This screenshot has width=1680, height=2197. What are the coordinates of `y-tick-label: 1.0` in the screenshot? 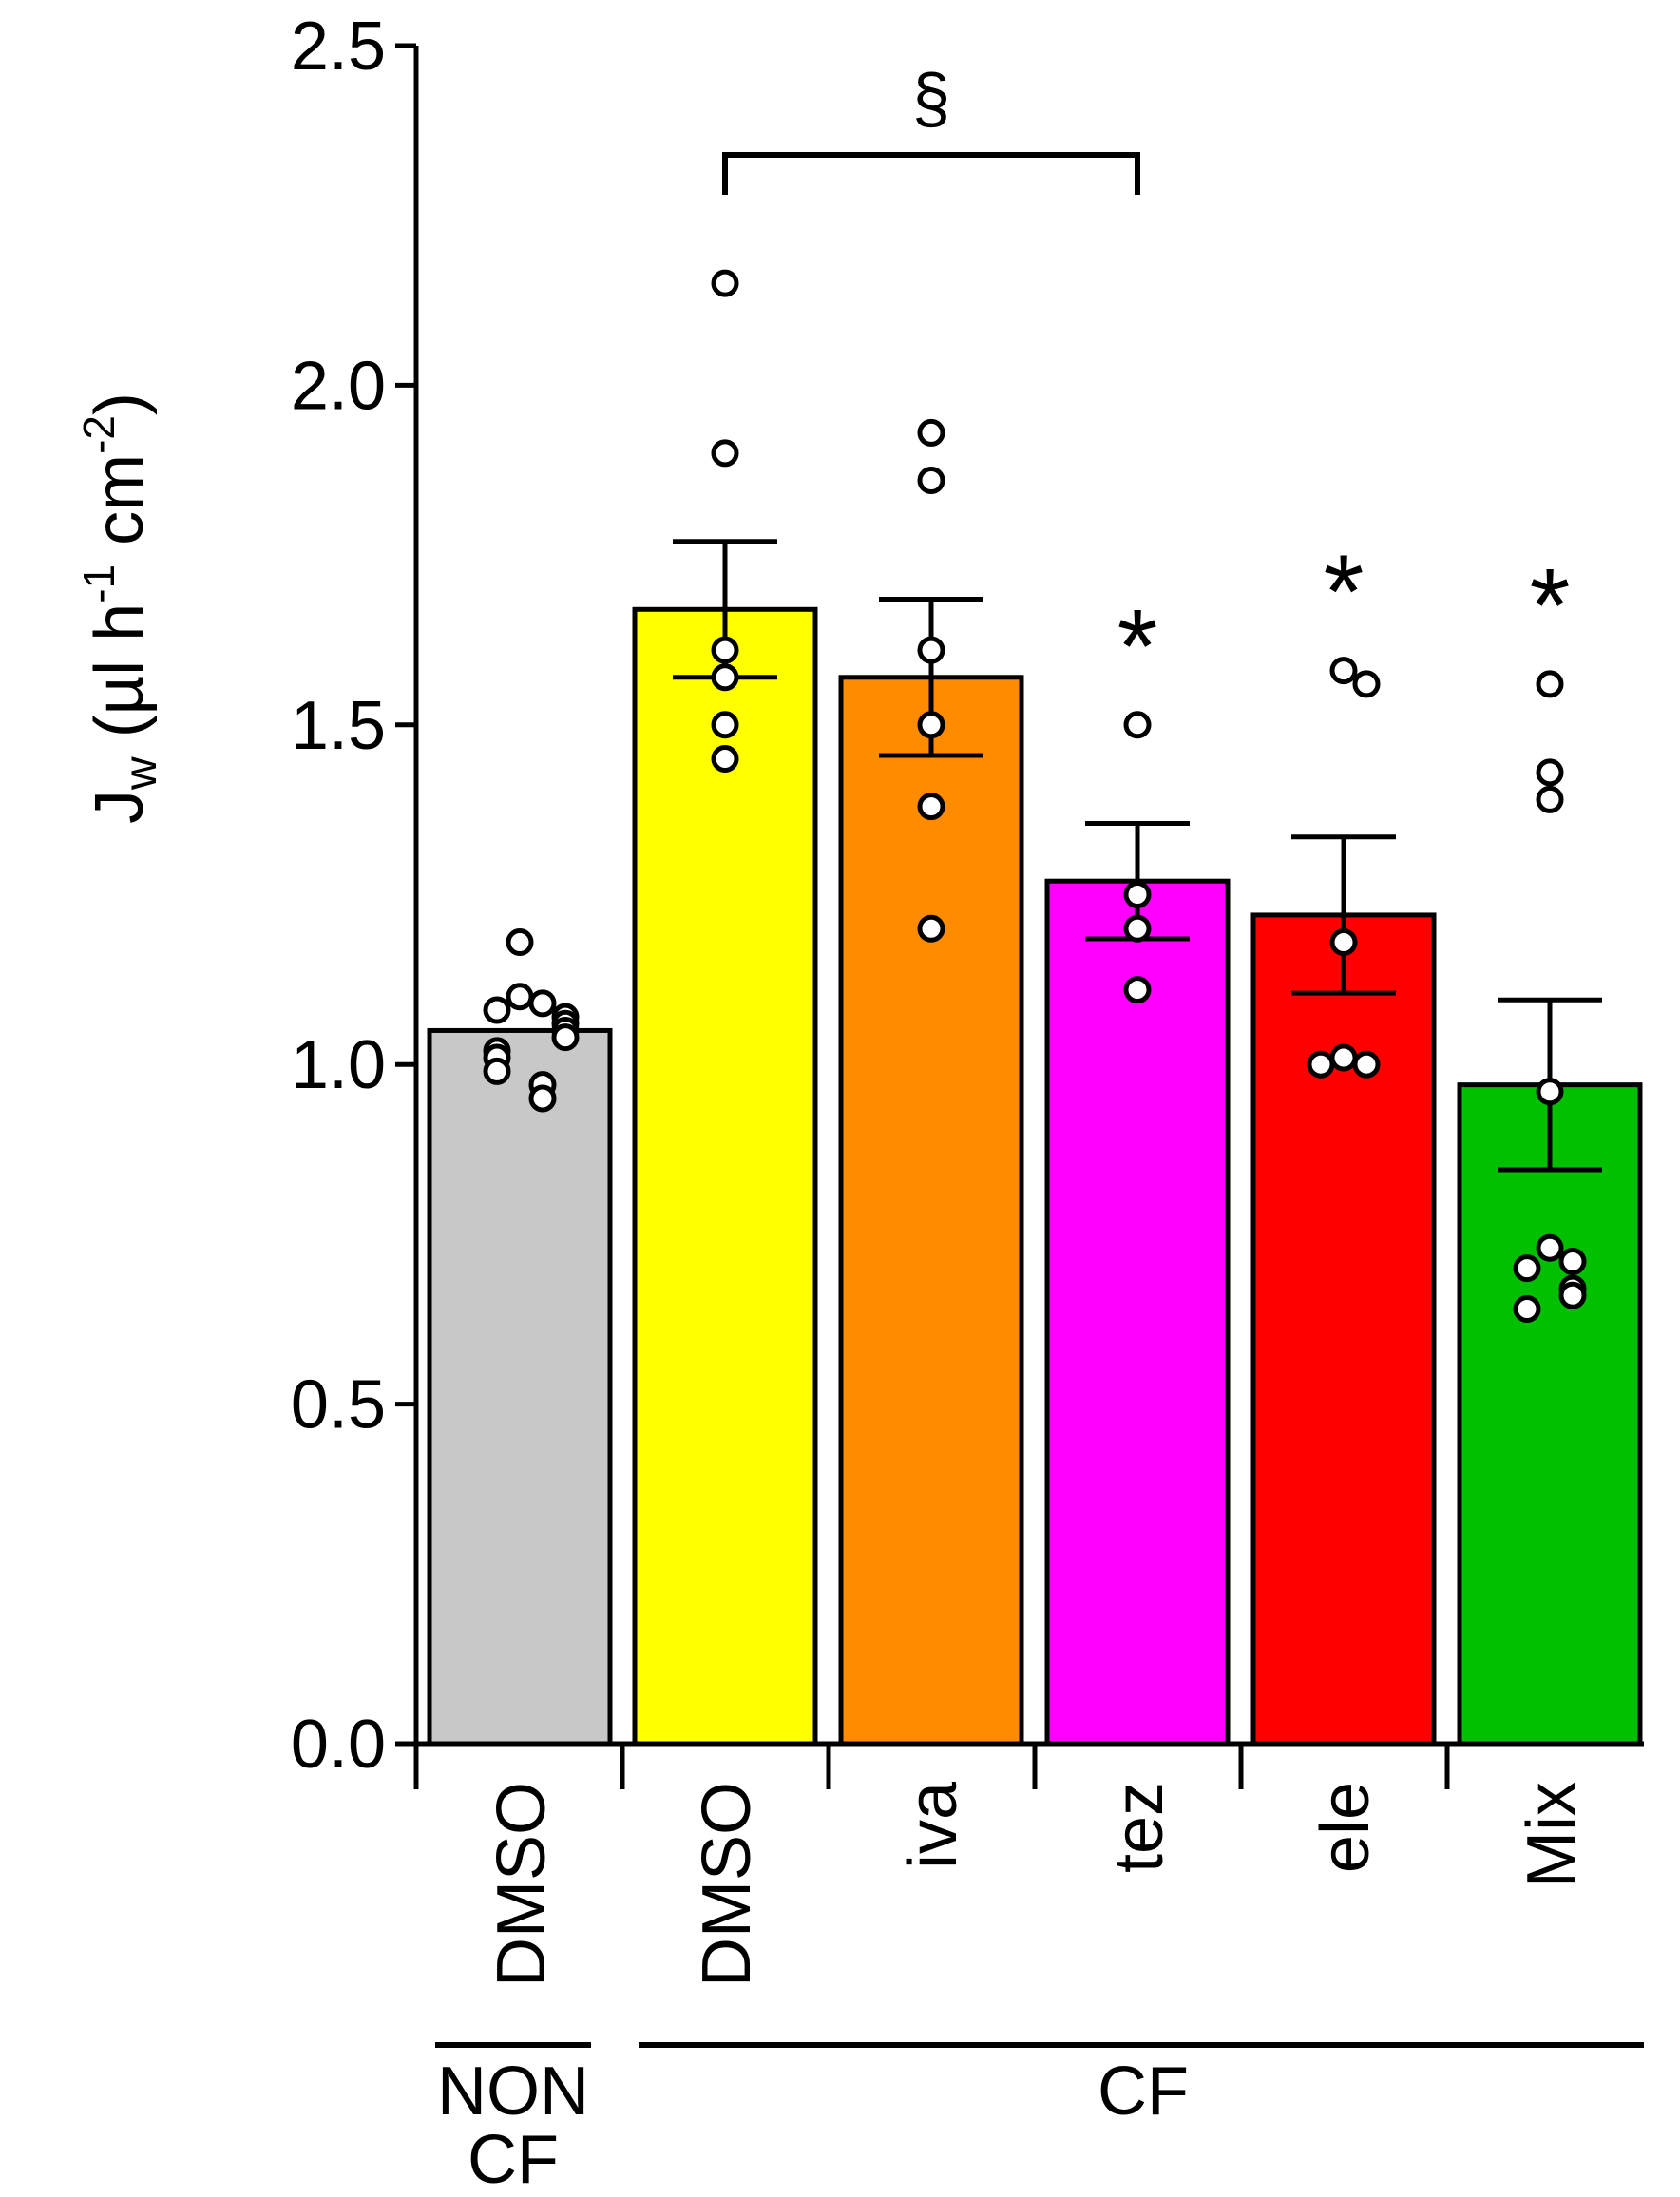 It's located at (338, 1065).